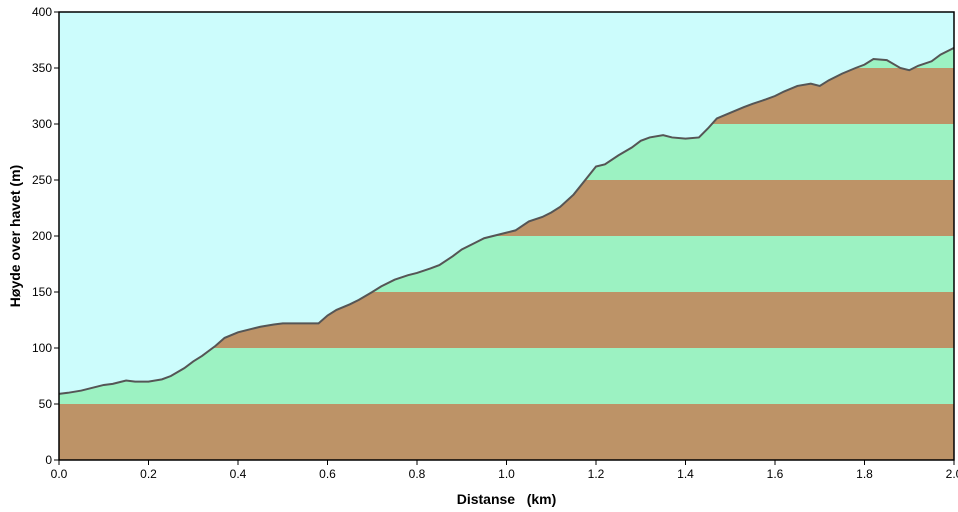 The height and width of the screenshot is (512, 958). I want to click on y-tick-label: 300, so click(42, 124).